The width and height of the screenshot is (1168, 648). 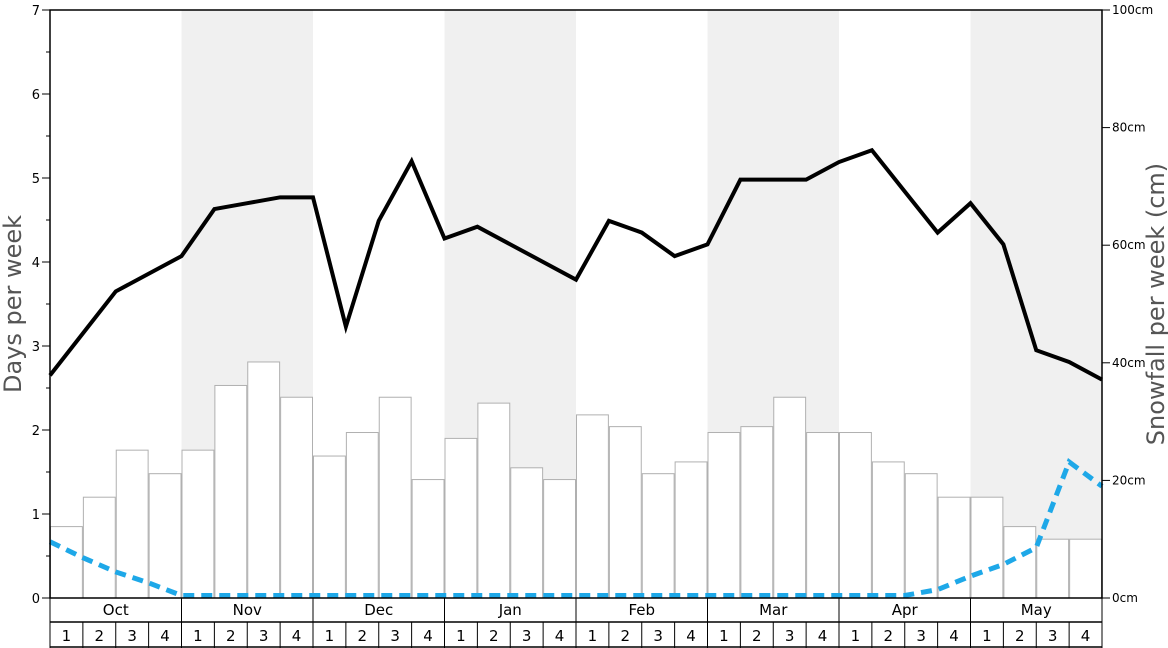 What do you see at coordinates (905, 610) in the screenshot?
I see `month-label-apr: Apr` at bounding box center [905, 610].